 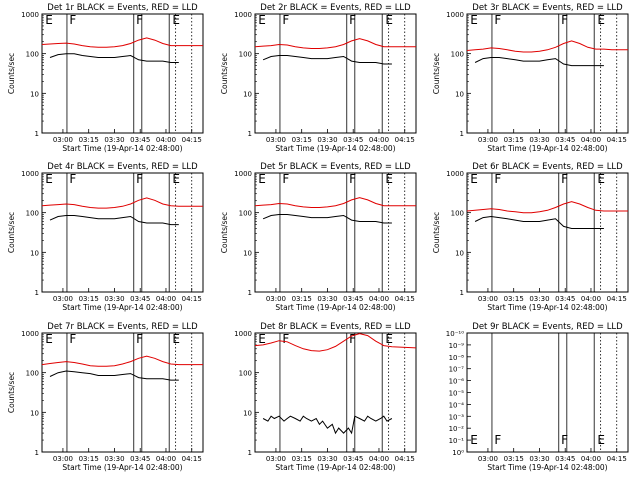 What do you see at coordinates (122, 8) in the screenshot?
I see `panel-title: Det 1r BLACK = Events, RED = LLD` at bounding box center [122, 8].